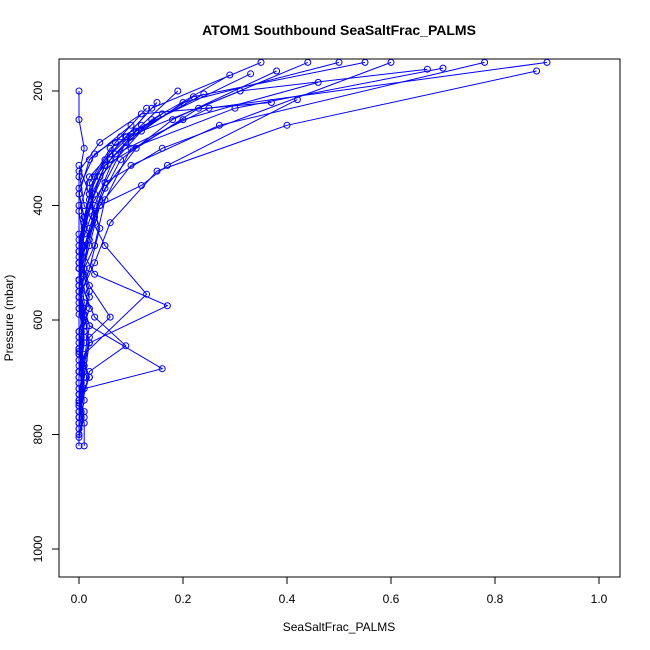  I want to click on y-axis: 200 400 600 800 1000, so click(45, 321).